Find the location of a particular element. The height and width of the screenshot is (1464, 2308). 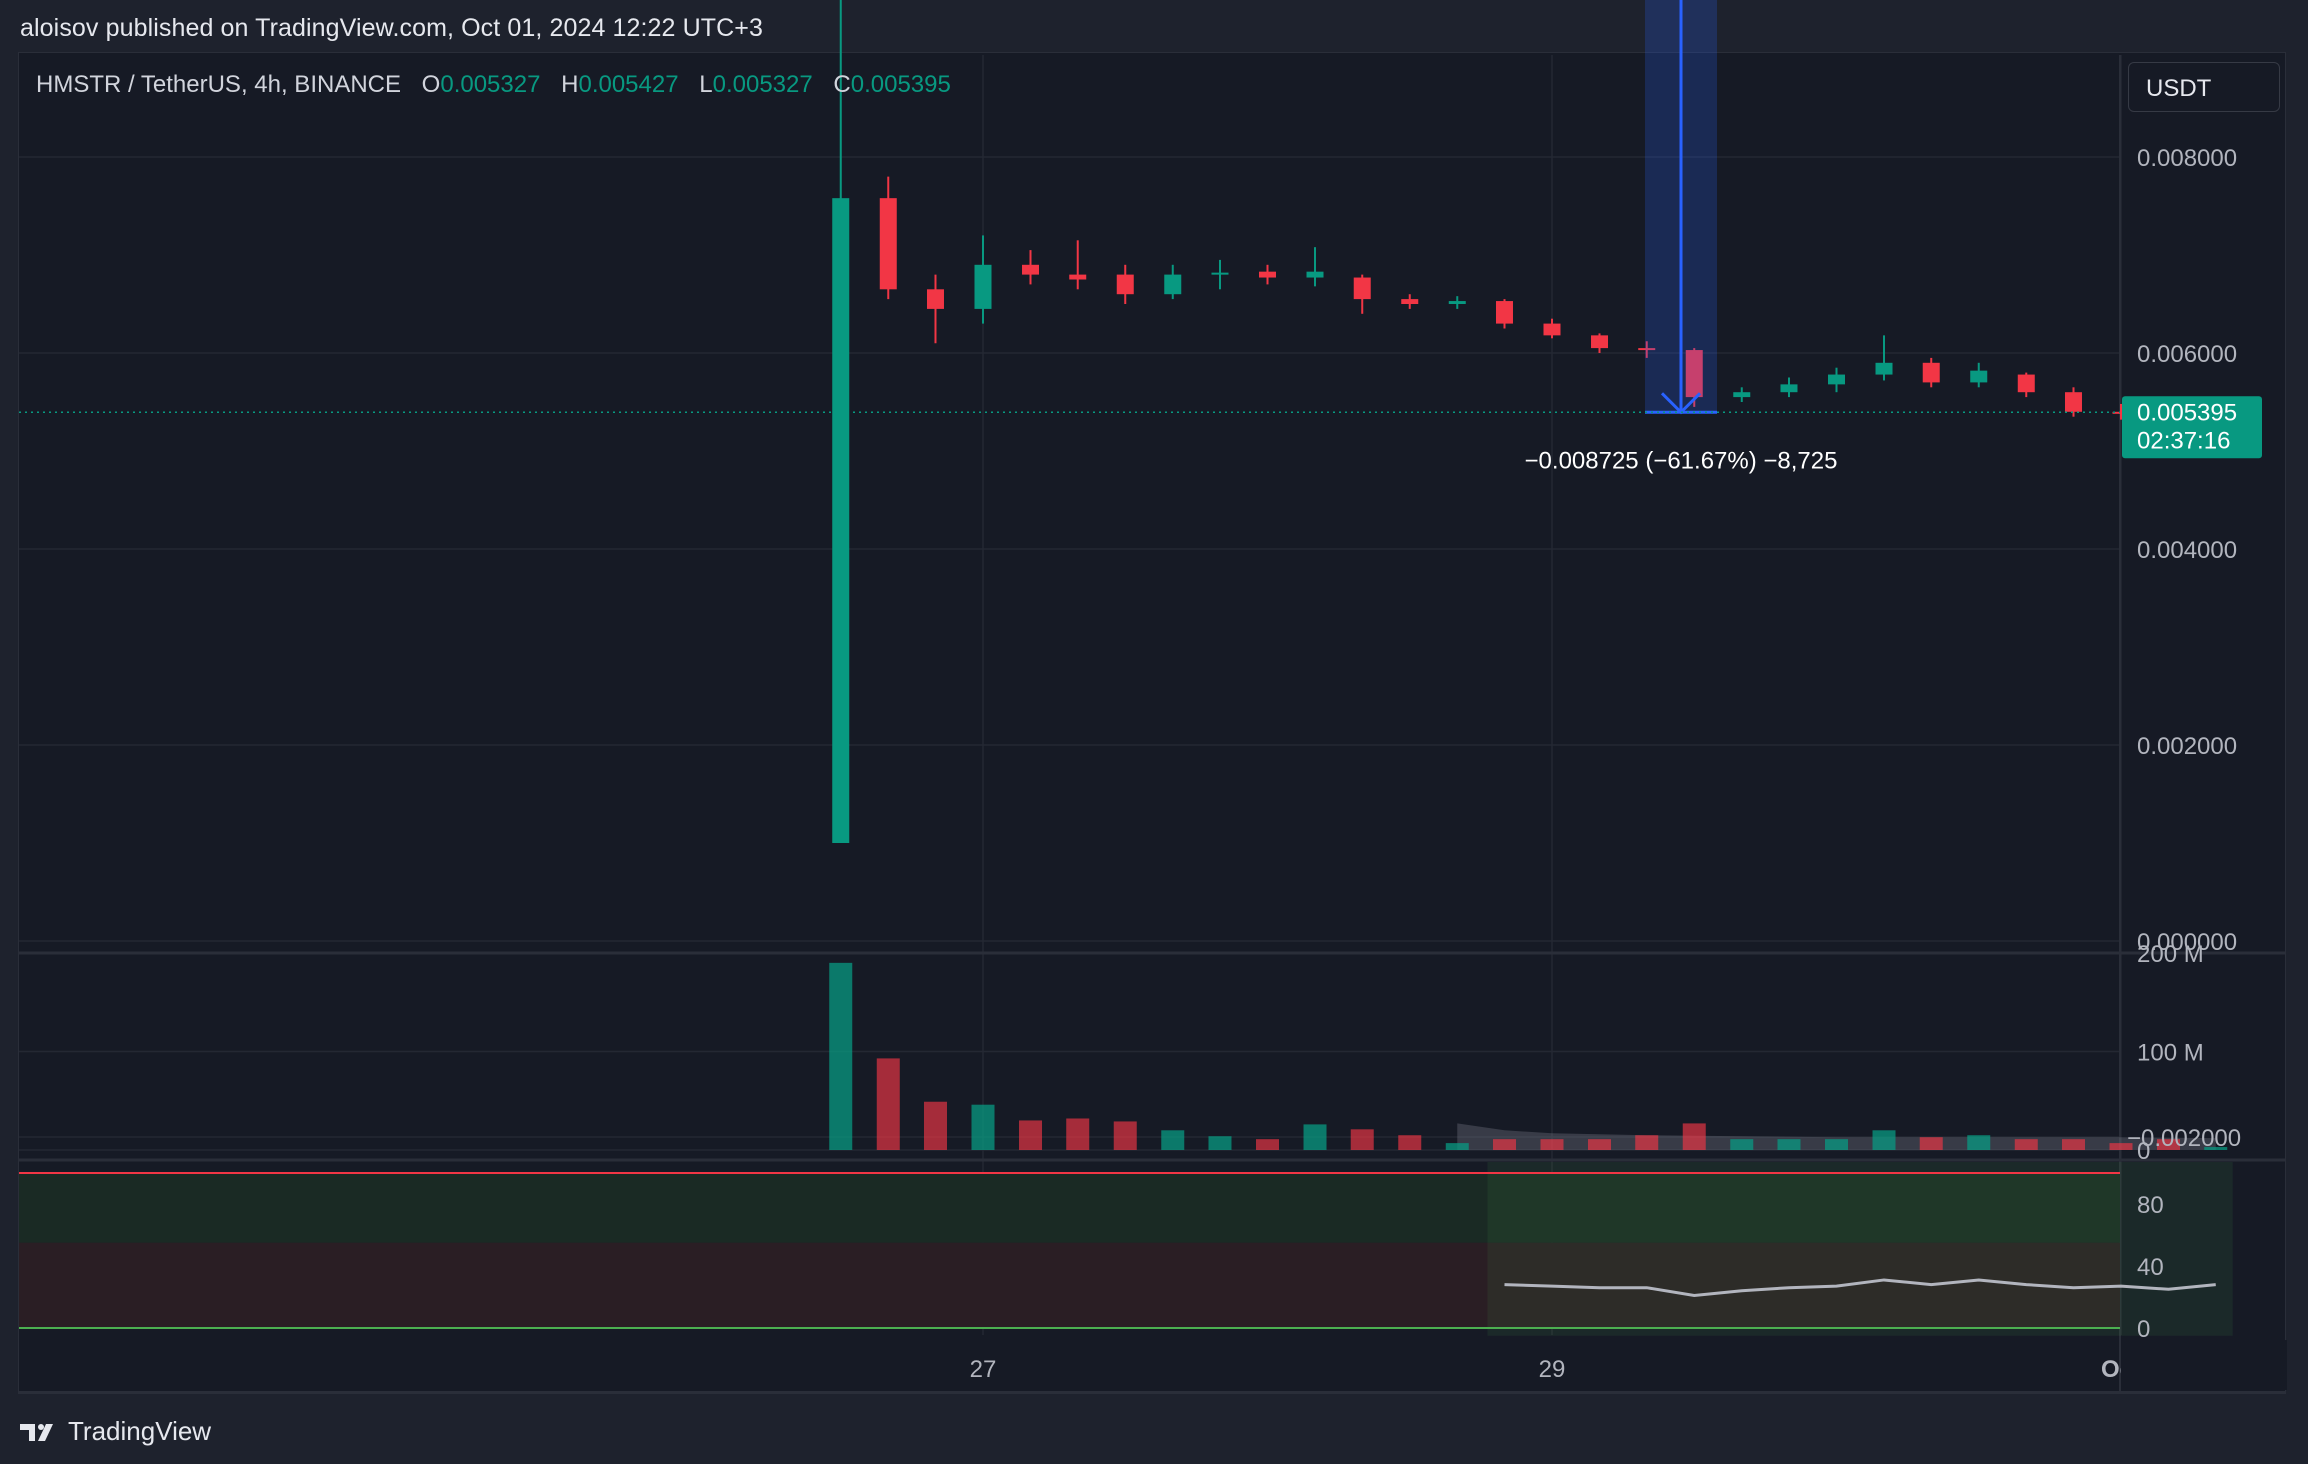

measure-label: −0.008725 (−61.67%) −8,725 is located at coordinates (1681, 460).